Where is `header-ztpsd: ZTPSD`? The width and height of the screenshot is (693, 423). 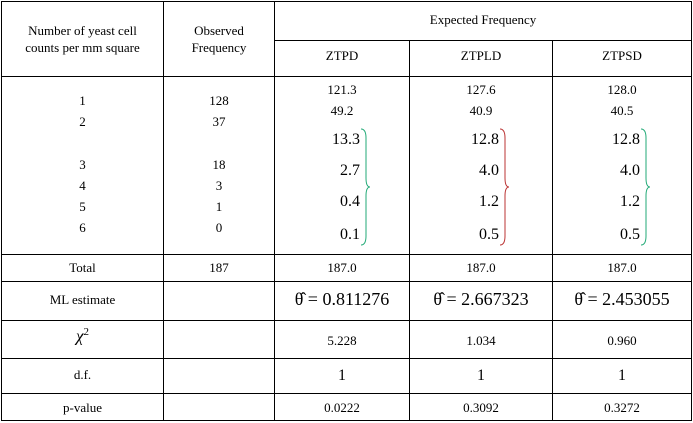
header-ztpsd: ZTPSD is located at coordinates (622, 55).